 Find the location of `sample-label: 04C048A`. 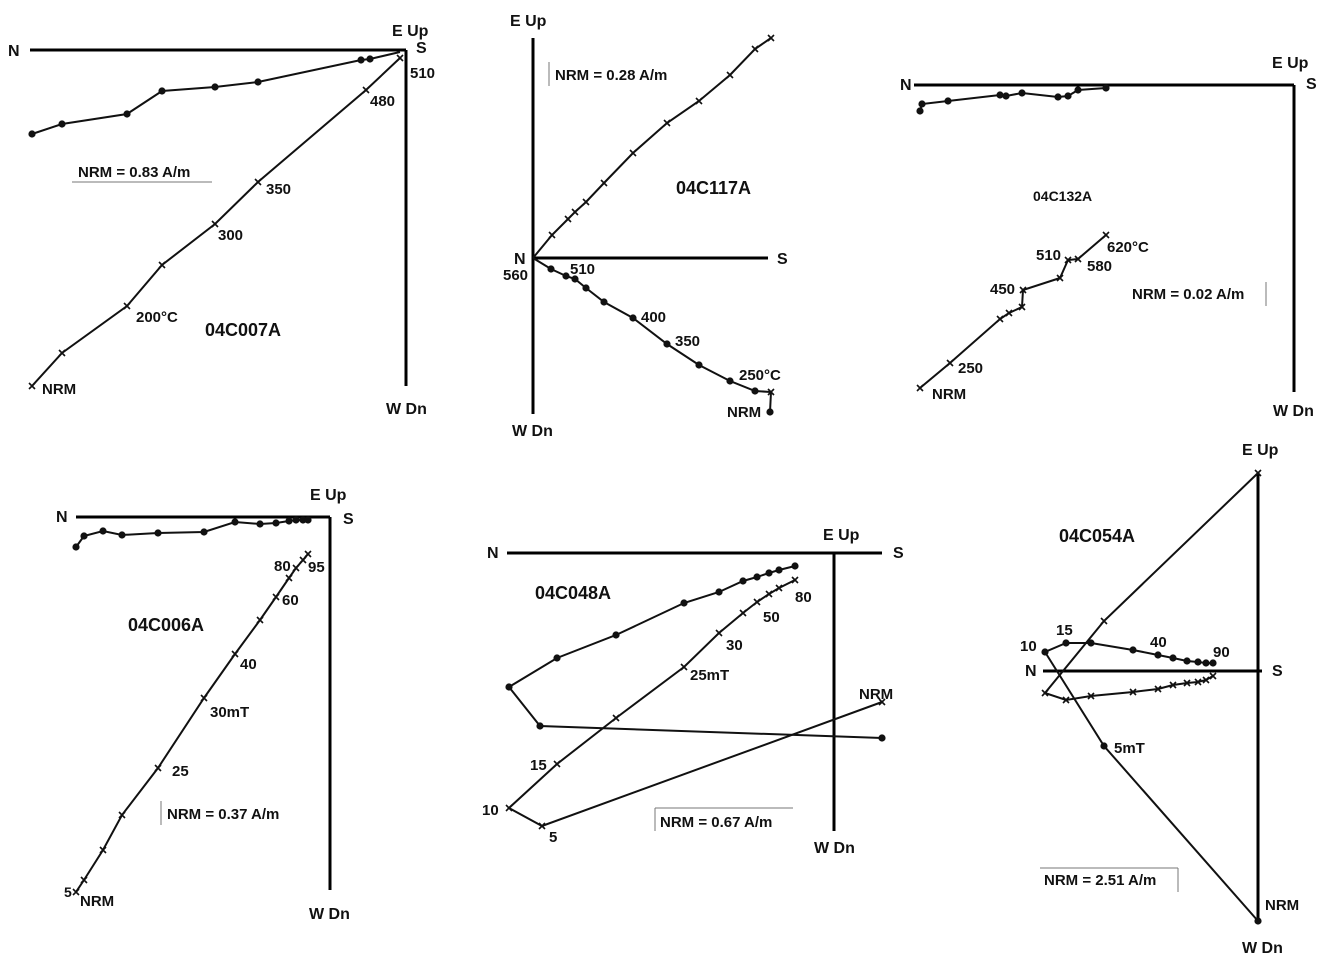

sample-label: 04C048A is located at coordinates (573, 593).